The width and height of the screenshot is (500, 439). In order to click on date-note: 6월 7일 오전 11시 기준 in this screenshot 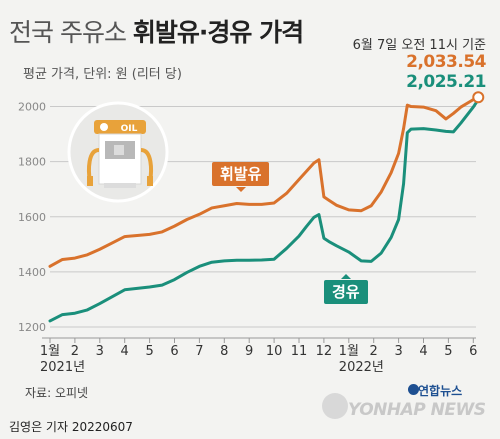, I will do `click(419, 45)`.